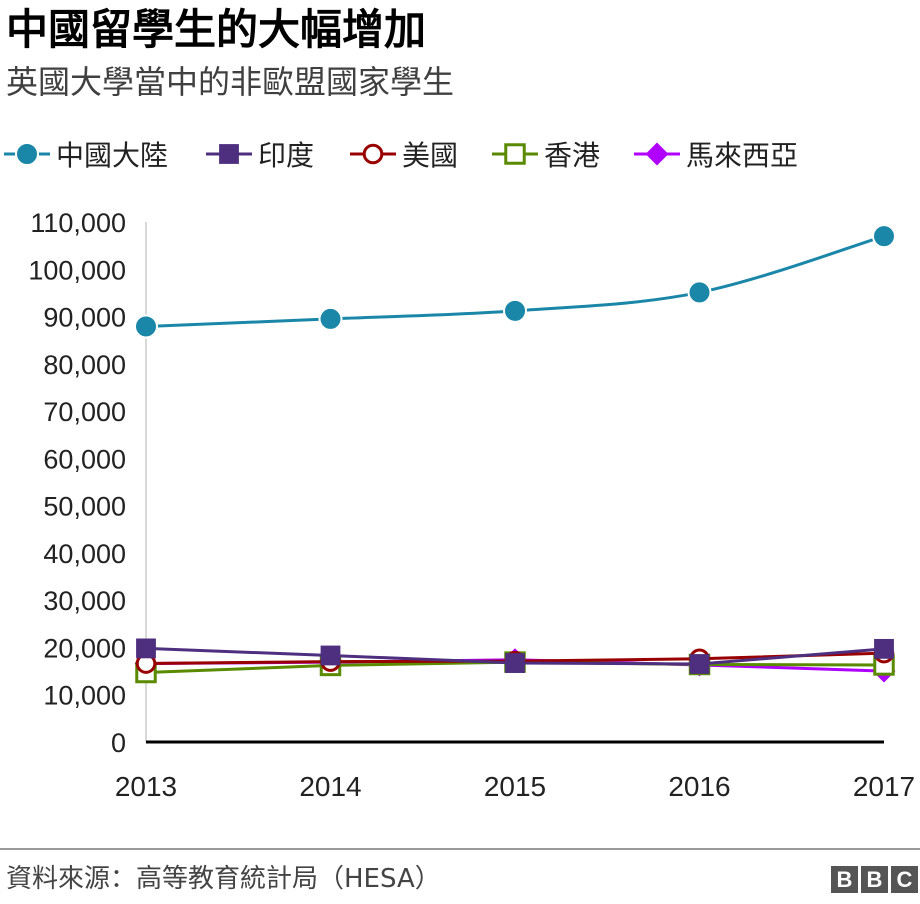 The height and width of the screenshot is (904, 920). What do you see at coordinates (884, 786) in the screenshot?
I see `x-tick-label: 2017` at bounding box center [884, 786].